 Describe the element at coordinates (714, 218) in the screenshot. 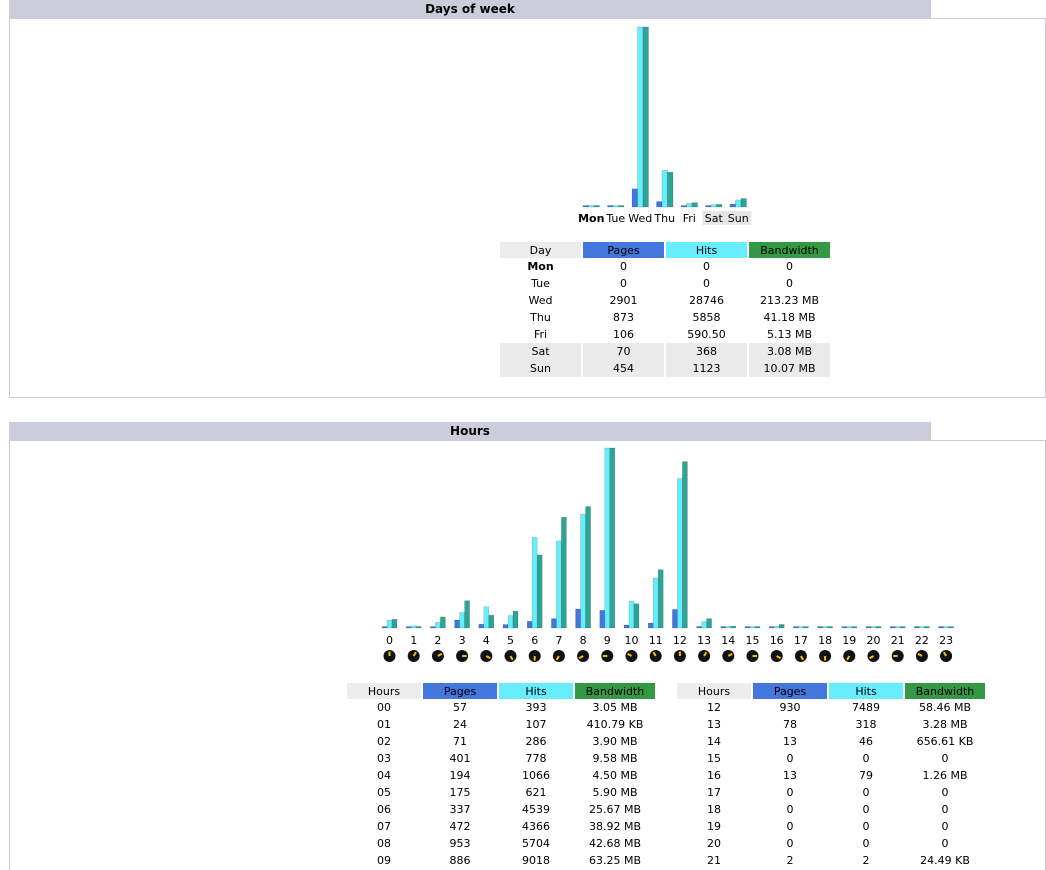

I see `x-tick-label: Sat` at that location.